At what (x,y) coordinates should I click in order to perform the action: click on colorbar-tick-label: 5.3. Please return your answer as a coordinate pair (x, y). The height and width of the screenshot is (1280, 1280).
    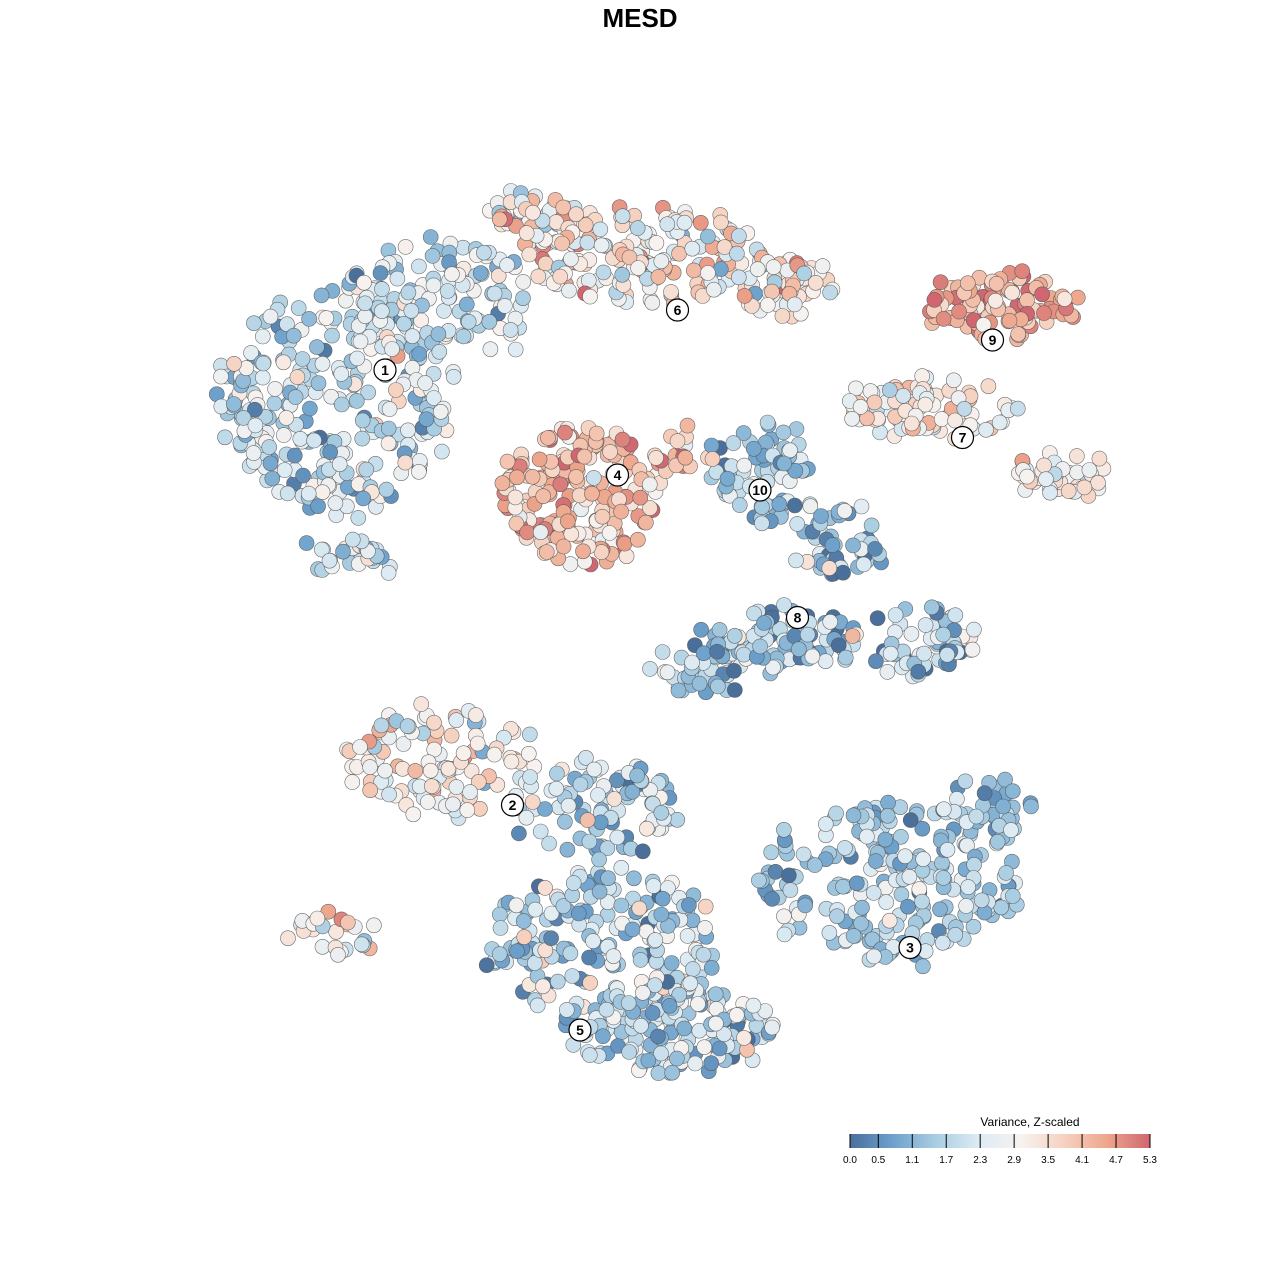
    Looking at the image, I should click on (1150, 1160).